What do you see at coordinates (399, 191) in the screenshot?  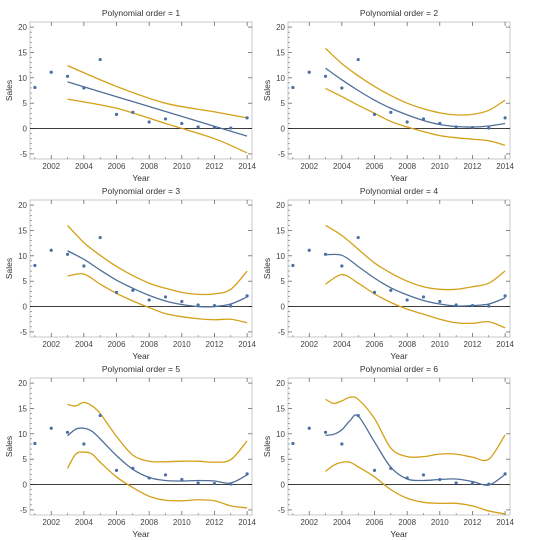 I see `chart-title: Polynomial order = 4` at bounding box center [399, 191].